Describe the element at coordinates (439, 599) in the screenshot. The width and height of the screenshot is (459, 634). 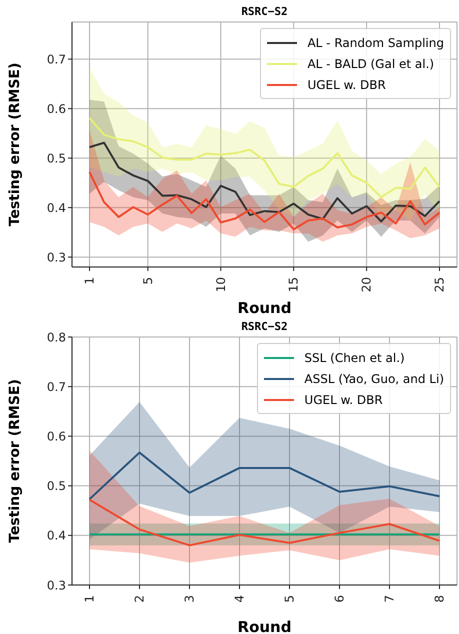
I see `x-tick-label: 8` at that location.